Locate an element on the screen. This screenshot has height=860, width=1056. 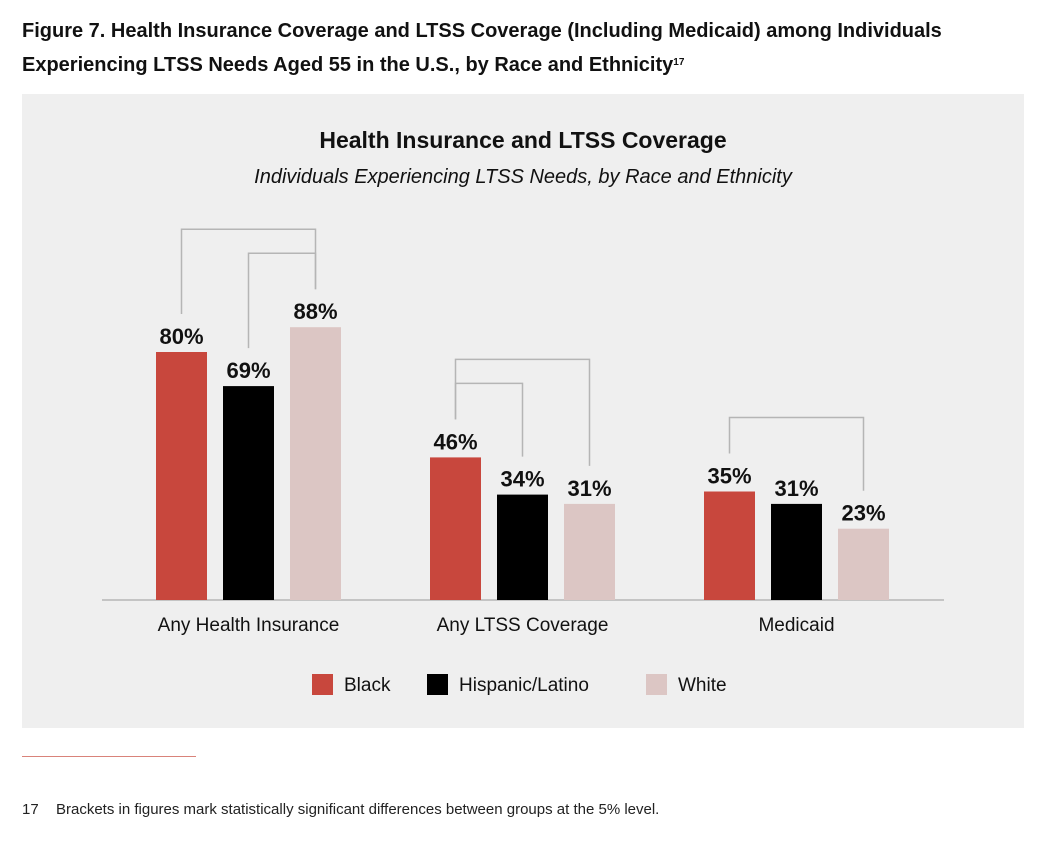
x-tick-label-medicaid: Medicaid is located at coordinates (796, 625).